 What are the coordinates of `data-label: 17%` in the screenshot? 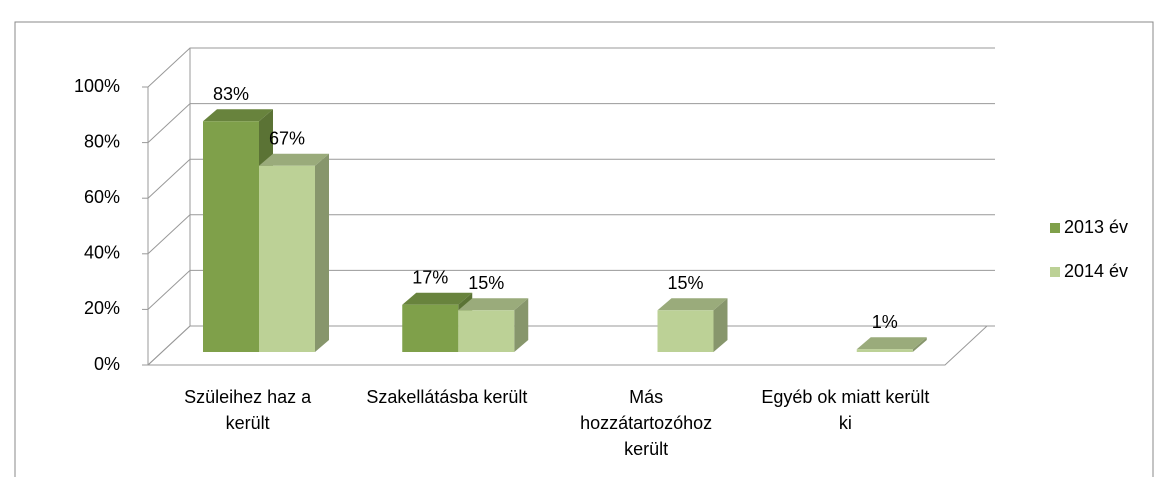 It's located at (430, 277).